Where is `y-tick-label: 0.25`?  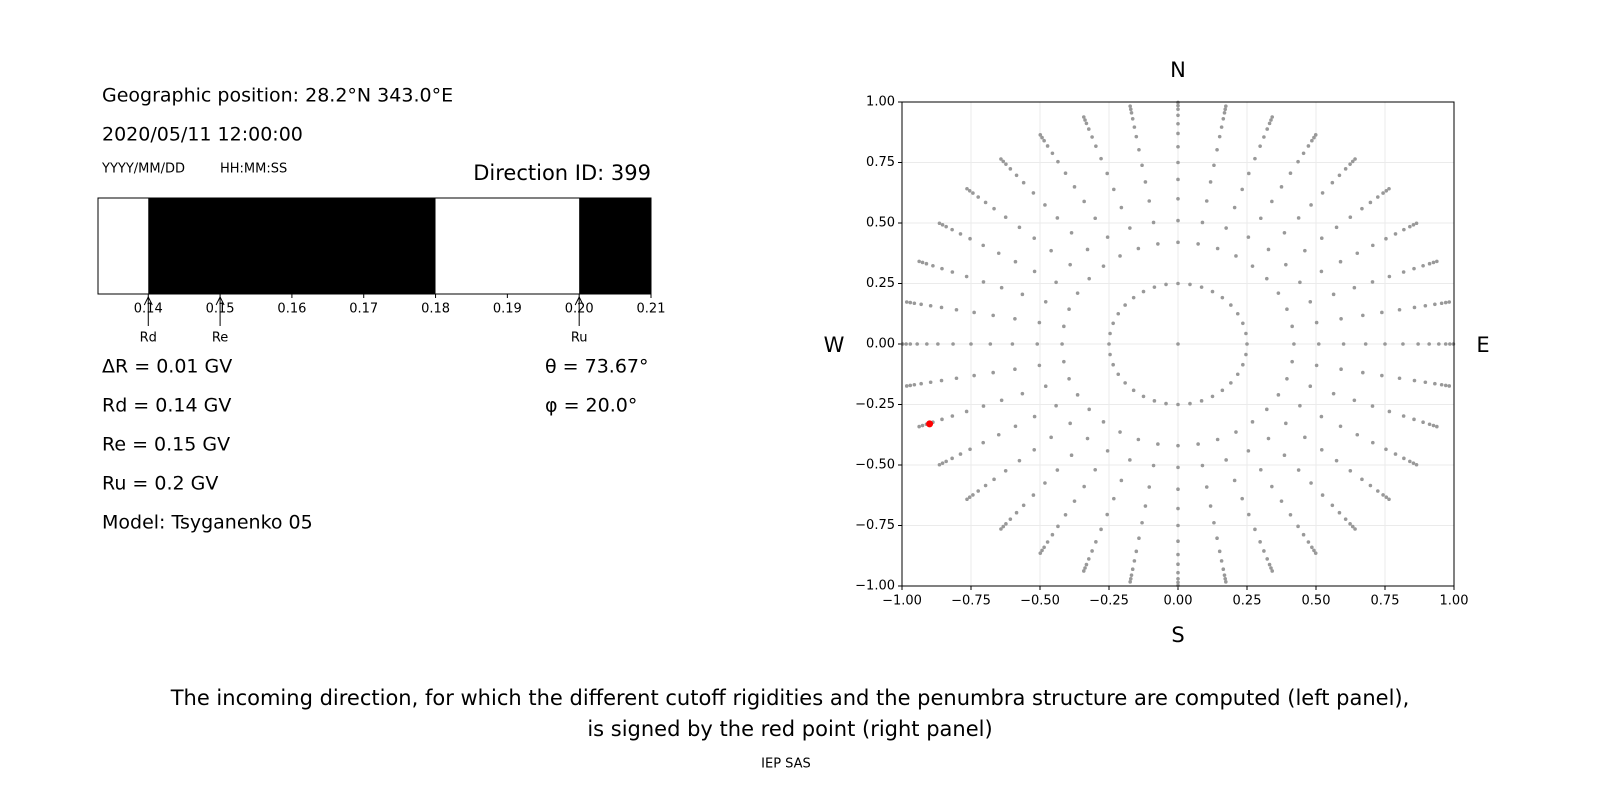 y-tick-label: 0.25 is located at coordinates (880, 283).